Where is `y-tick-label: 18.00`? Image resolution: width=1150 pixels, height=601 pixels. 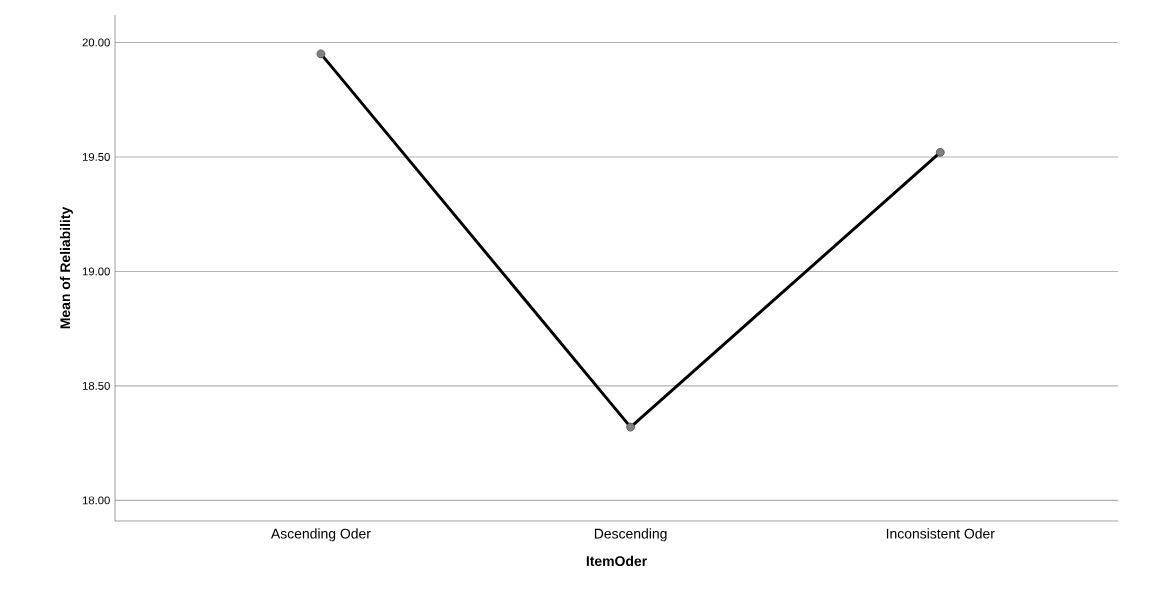 y-tick-label: 18.00 is located at coordinates (96, 500).